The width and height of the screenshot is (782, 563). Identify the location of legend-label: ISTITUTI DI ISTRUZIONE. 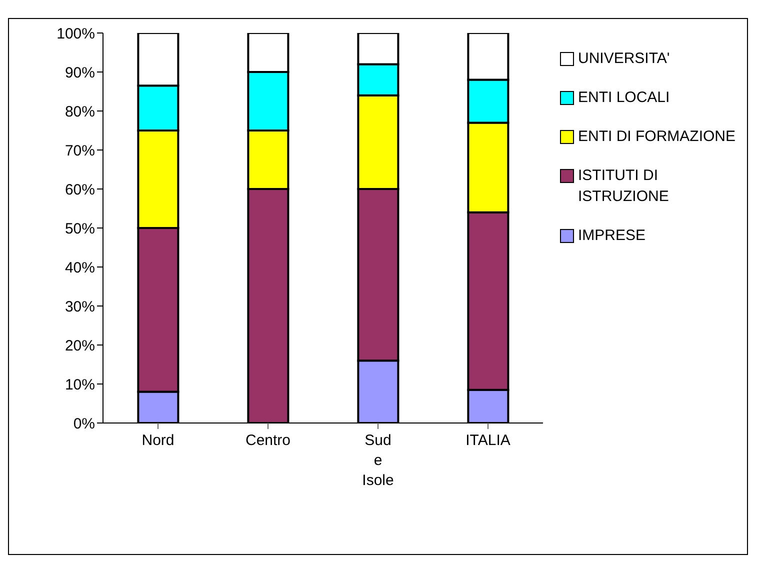
(624, 186).